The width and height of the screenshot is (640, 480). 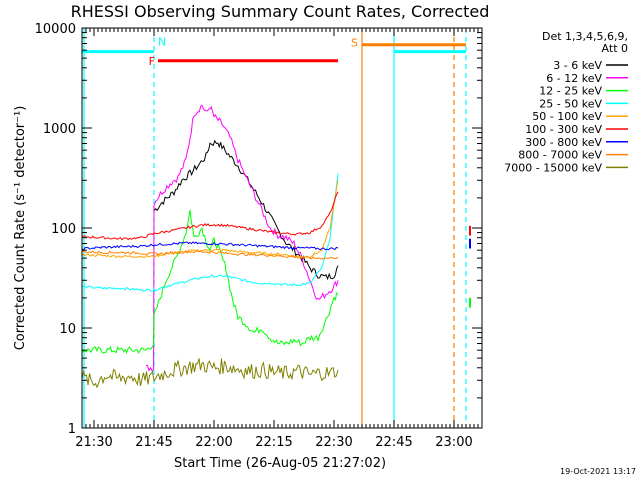 I want to click on x-tick-label: 21:30, so click(x=93, y=442).